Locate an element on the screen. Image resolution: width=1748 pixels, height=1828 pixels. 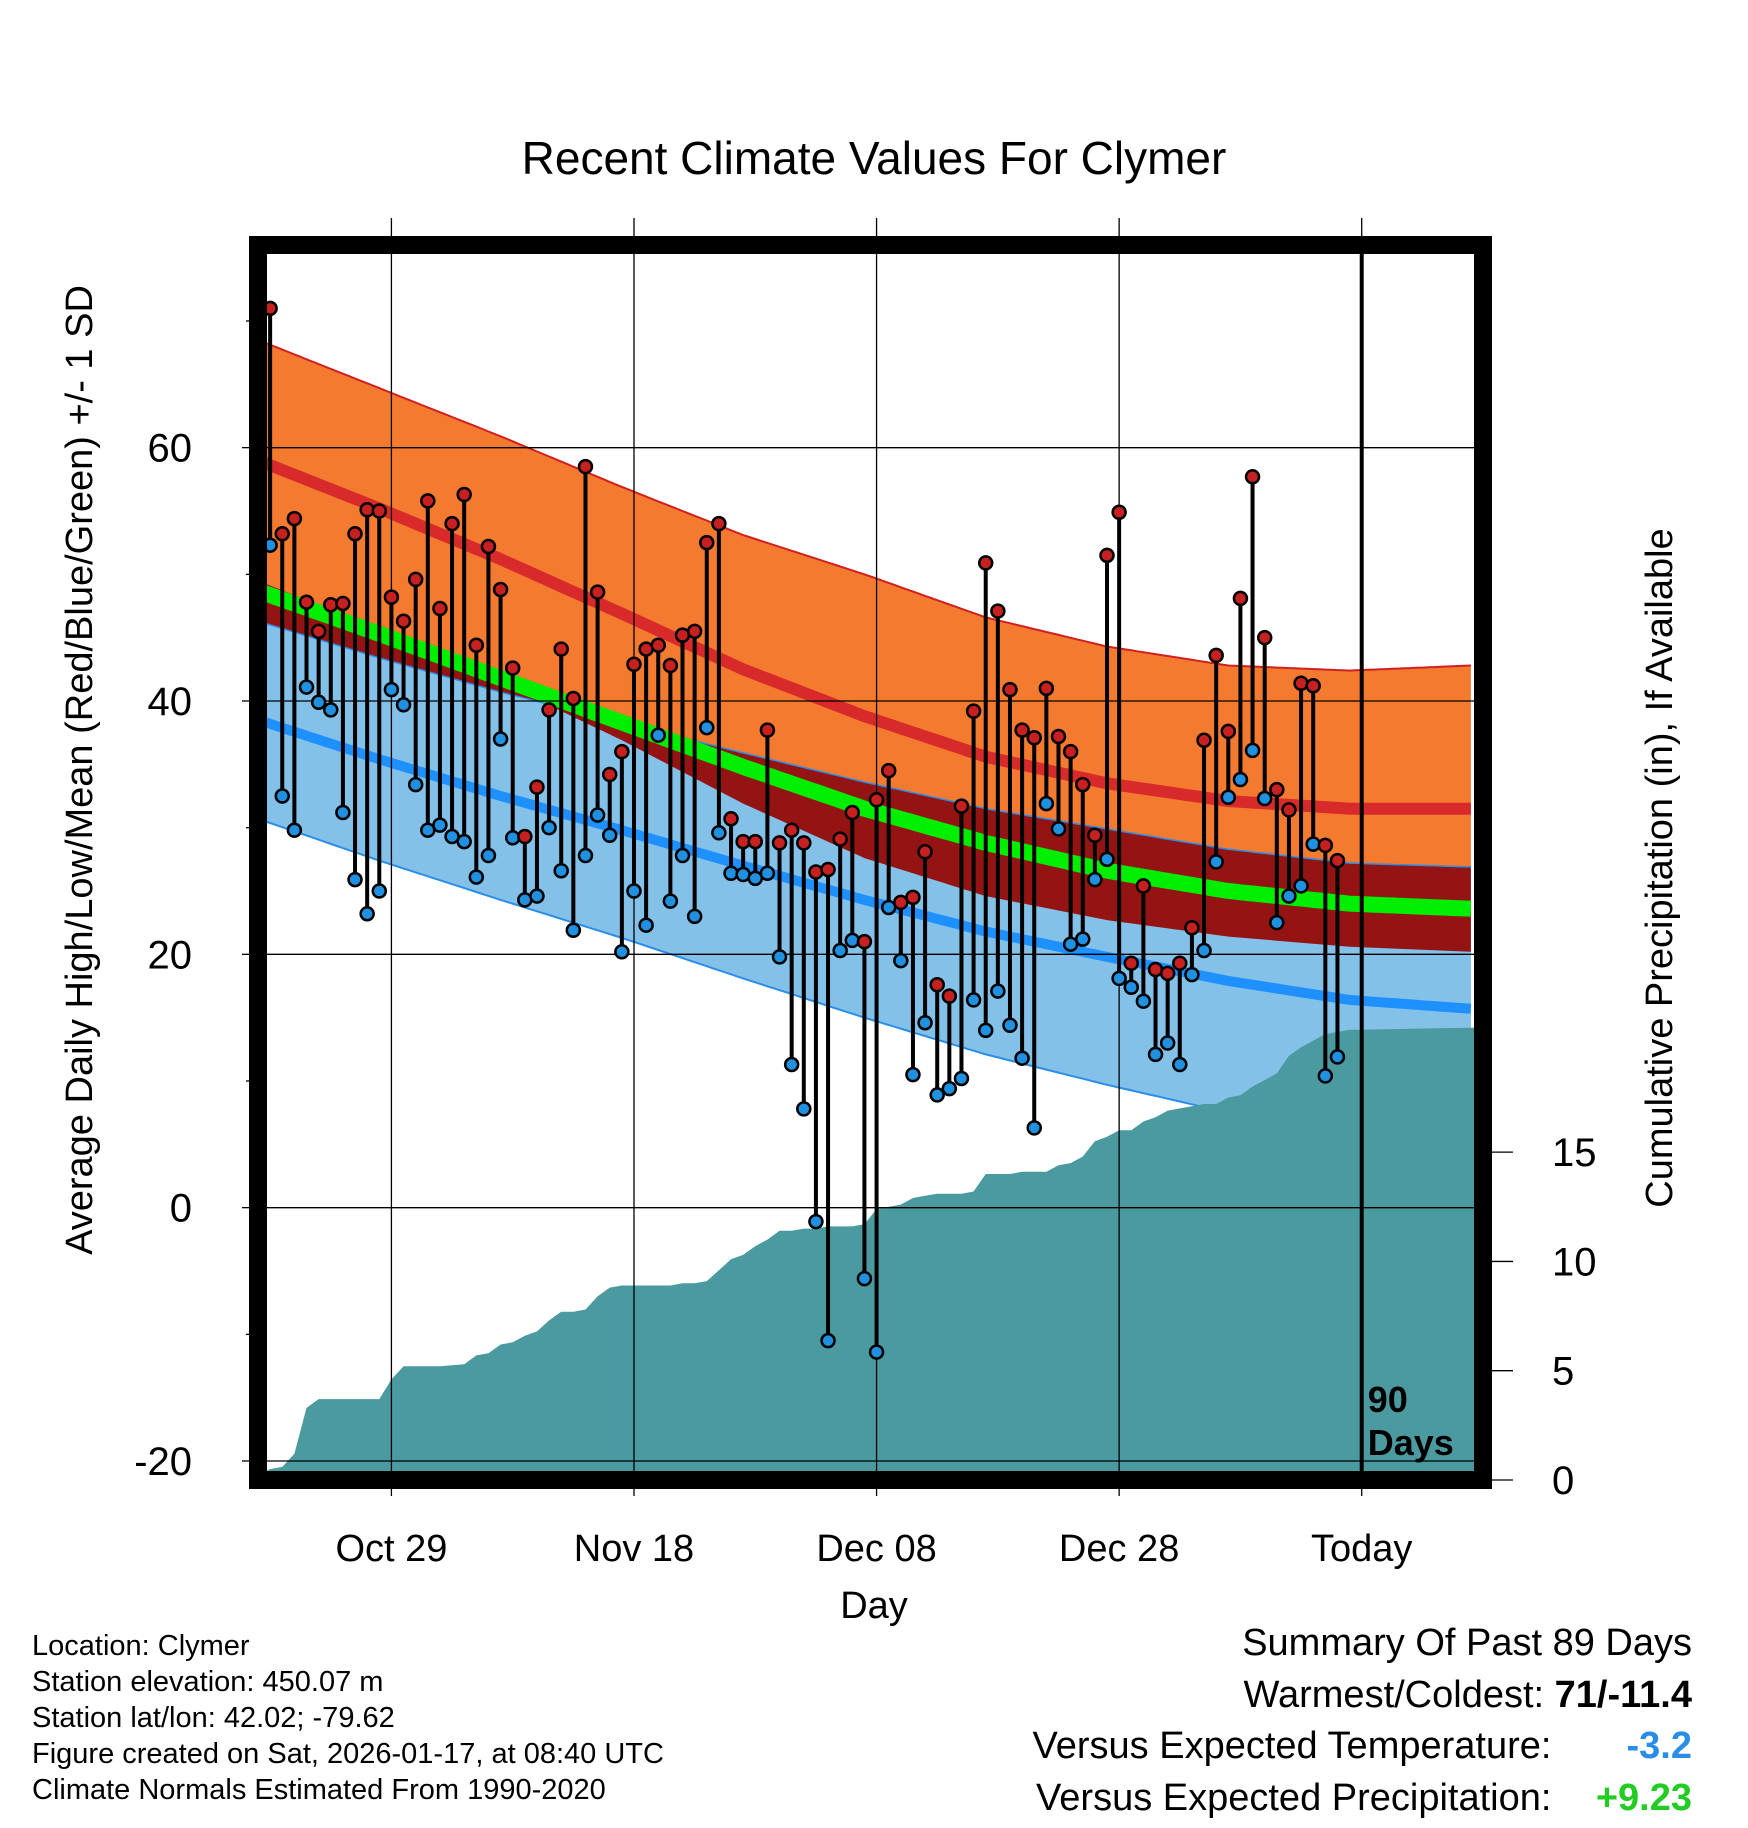
x-tick-label: Today is located at coordinates (1361, 1549).